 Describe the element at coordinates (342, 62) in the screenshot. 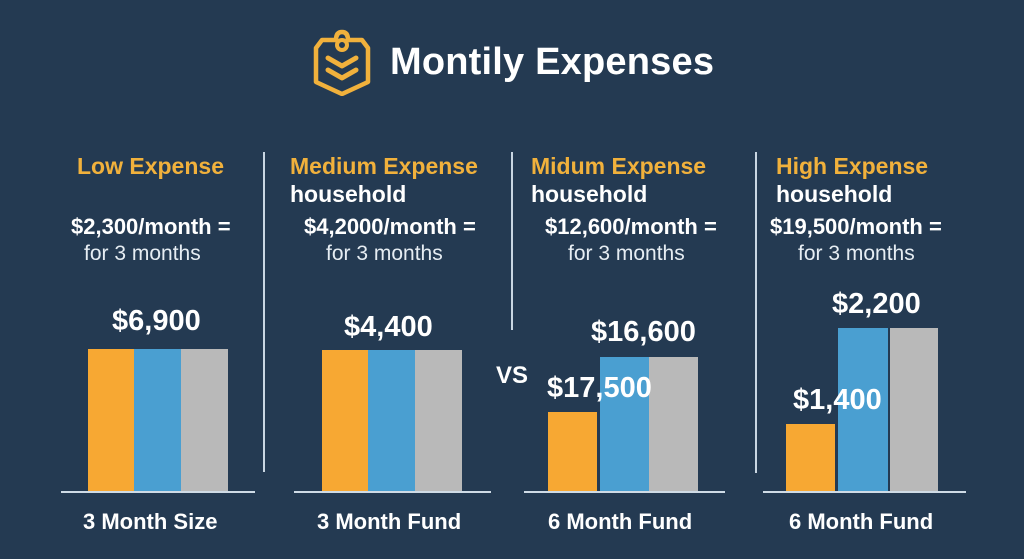

I see `clipboard-chevron-icon` at that location.